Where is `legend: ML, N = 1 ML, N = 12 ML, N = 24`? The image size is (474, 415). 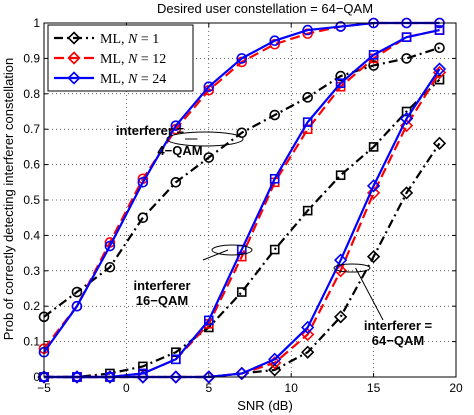 legend: ML, N = 1 ML, N = 12 ML, N = 24 is located at coordinates (120, 58).